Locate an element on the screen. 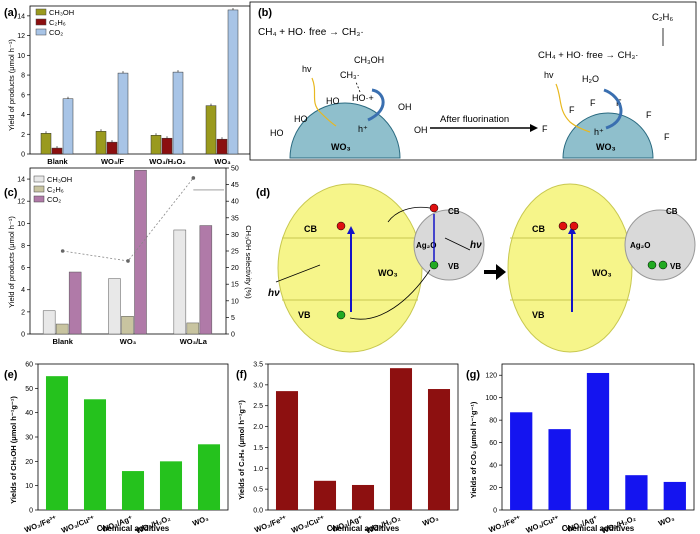 The height and width of the screenshot is (534, 700). b-ho-2: HO is located at coordinates (301, 119).